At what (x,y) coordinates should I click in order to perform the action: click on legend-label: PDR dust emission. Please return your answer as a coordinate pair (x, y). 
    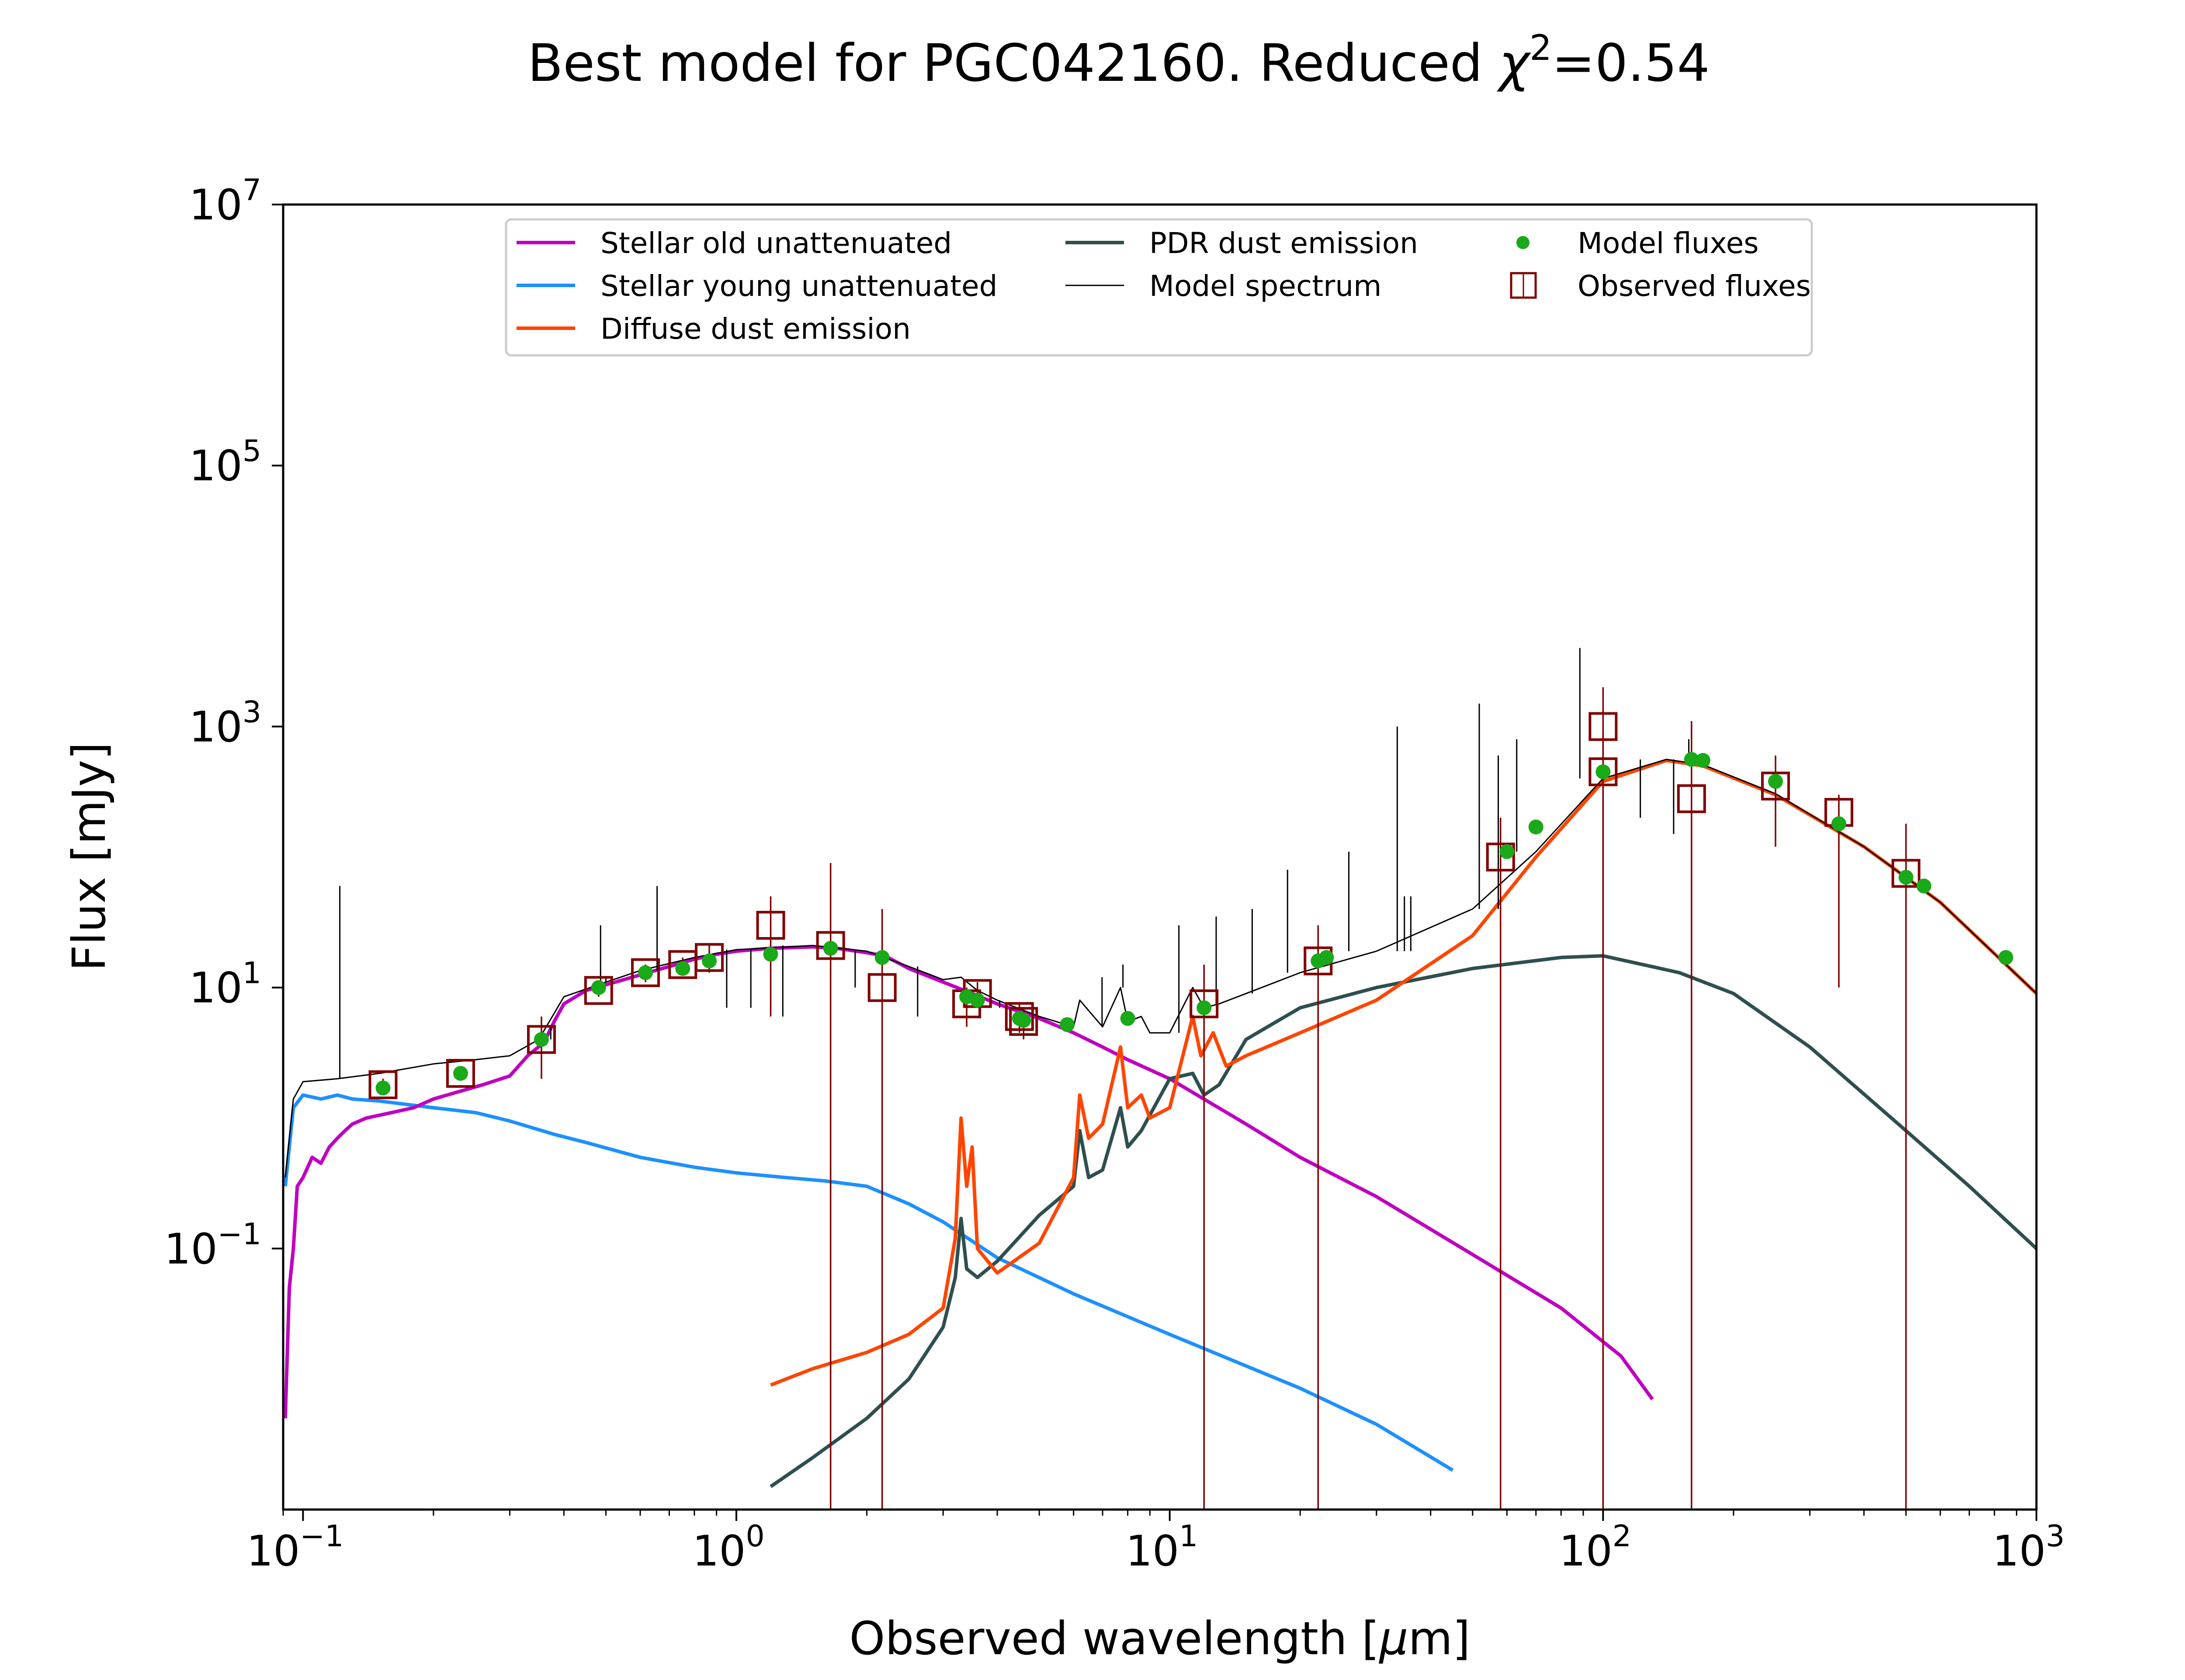
    Looking at the image, I should click on (1283, 243).